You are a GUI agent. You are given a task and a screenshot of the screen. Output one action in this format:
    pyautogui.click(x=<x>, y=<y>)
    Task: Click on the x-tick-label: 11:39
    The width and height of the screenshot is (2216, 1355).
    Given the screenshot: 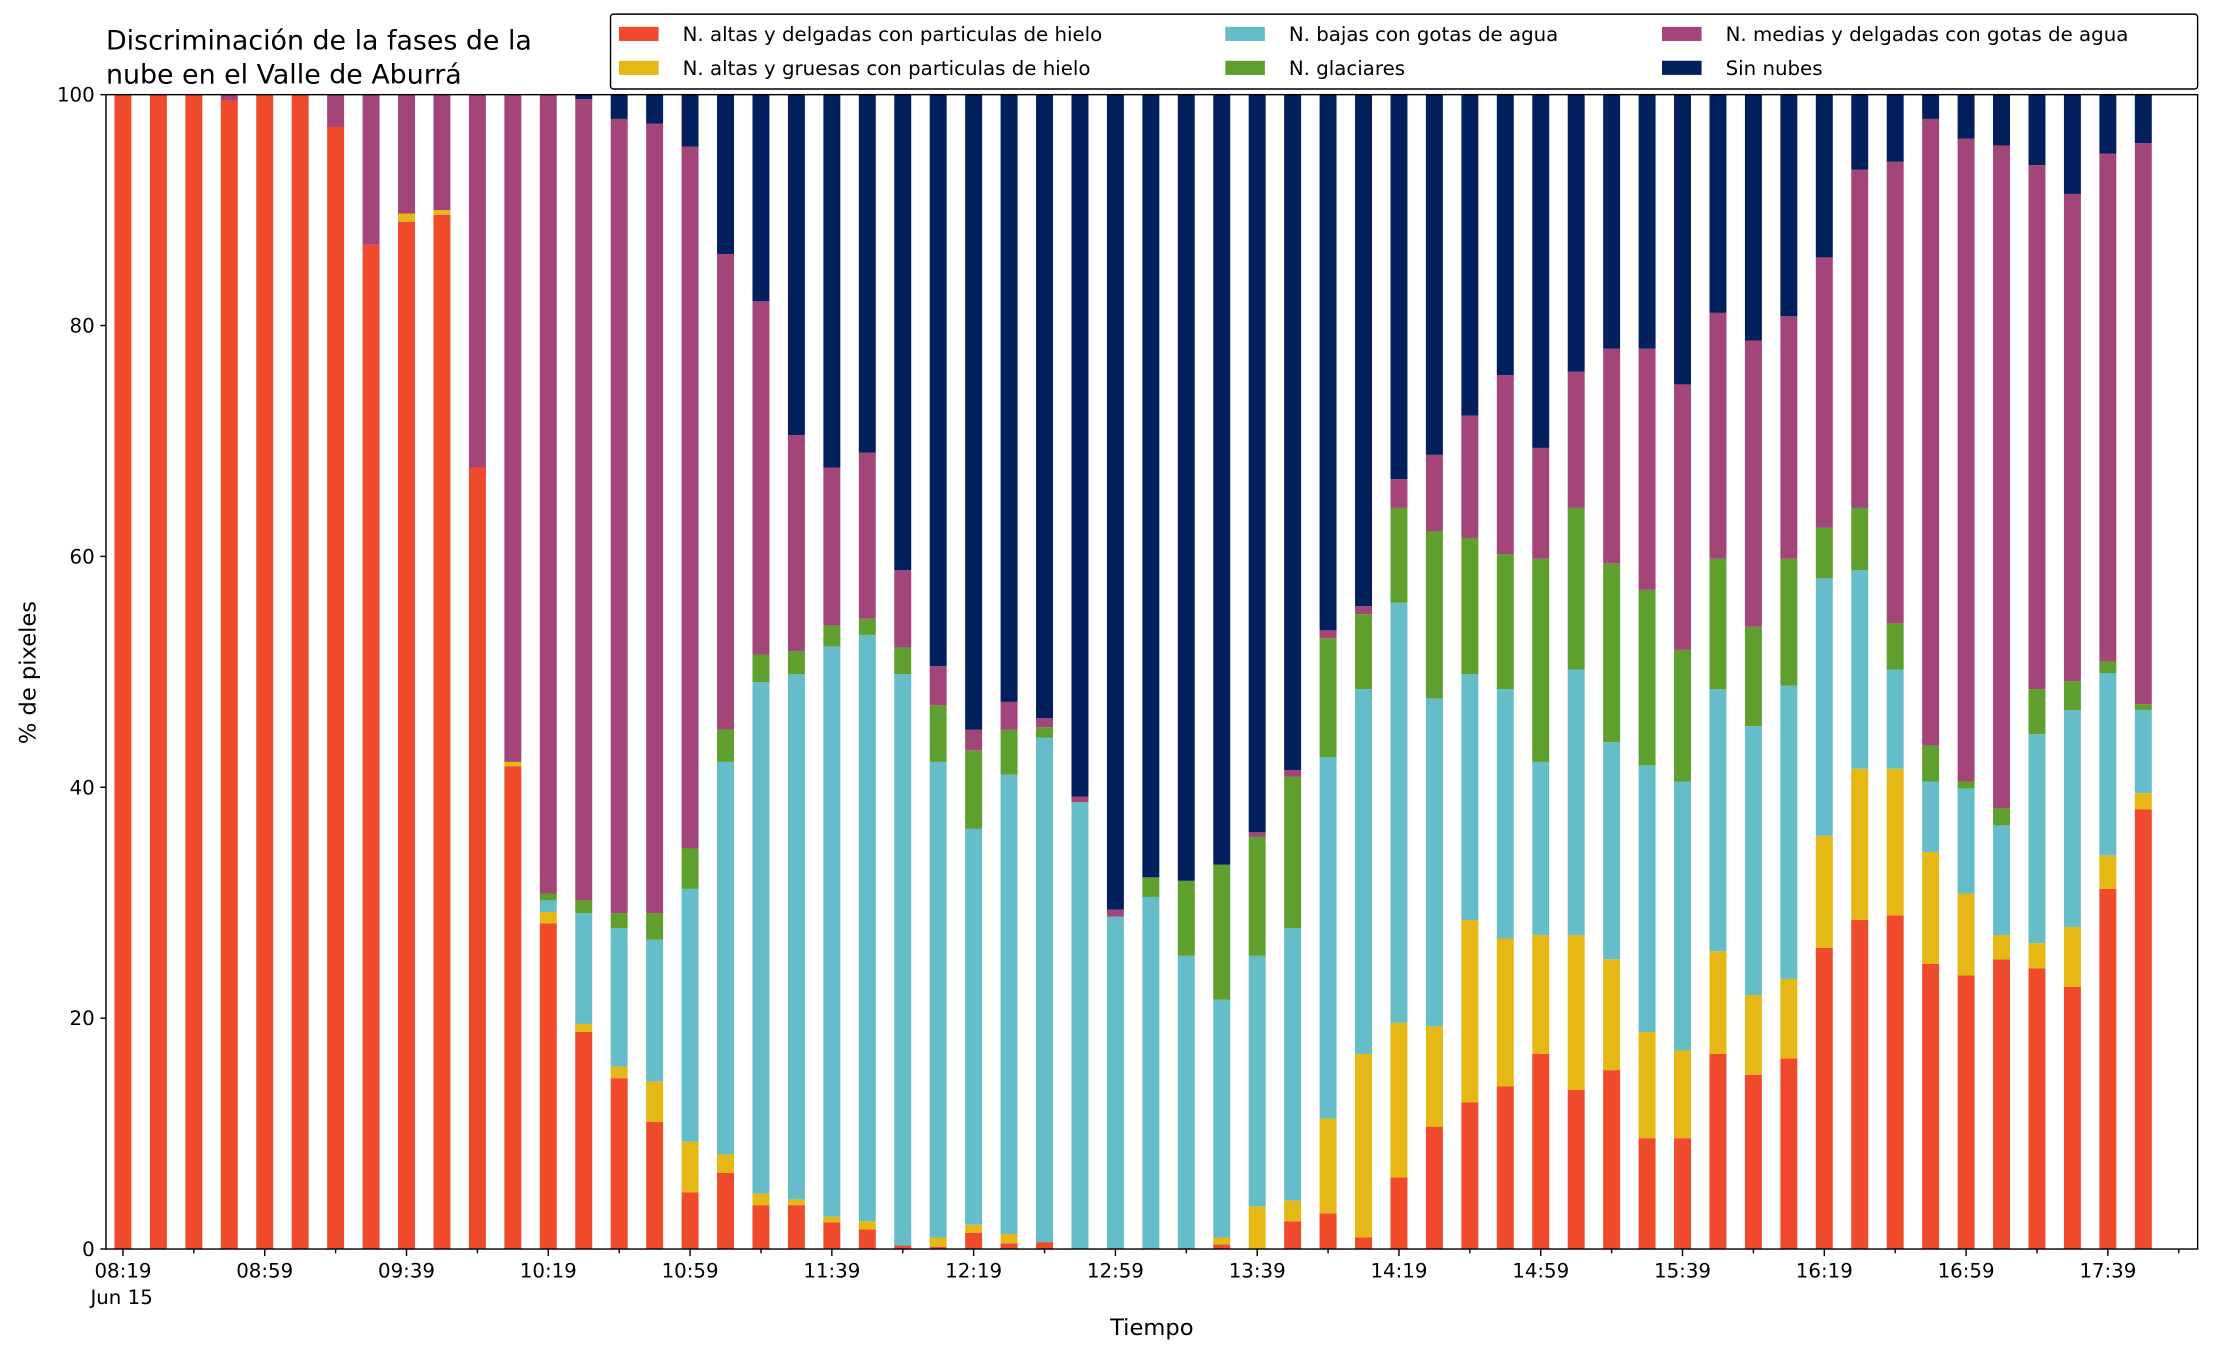 What is the action you would take?
    pyautogui.click(x=831, y=1270)
    